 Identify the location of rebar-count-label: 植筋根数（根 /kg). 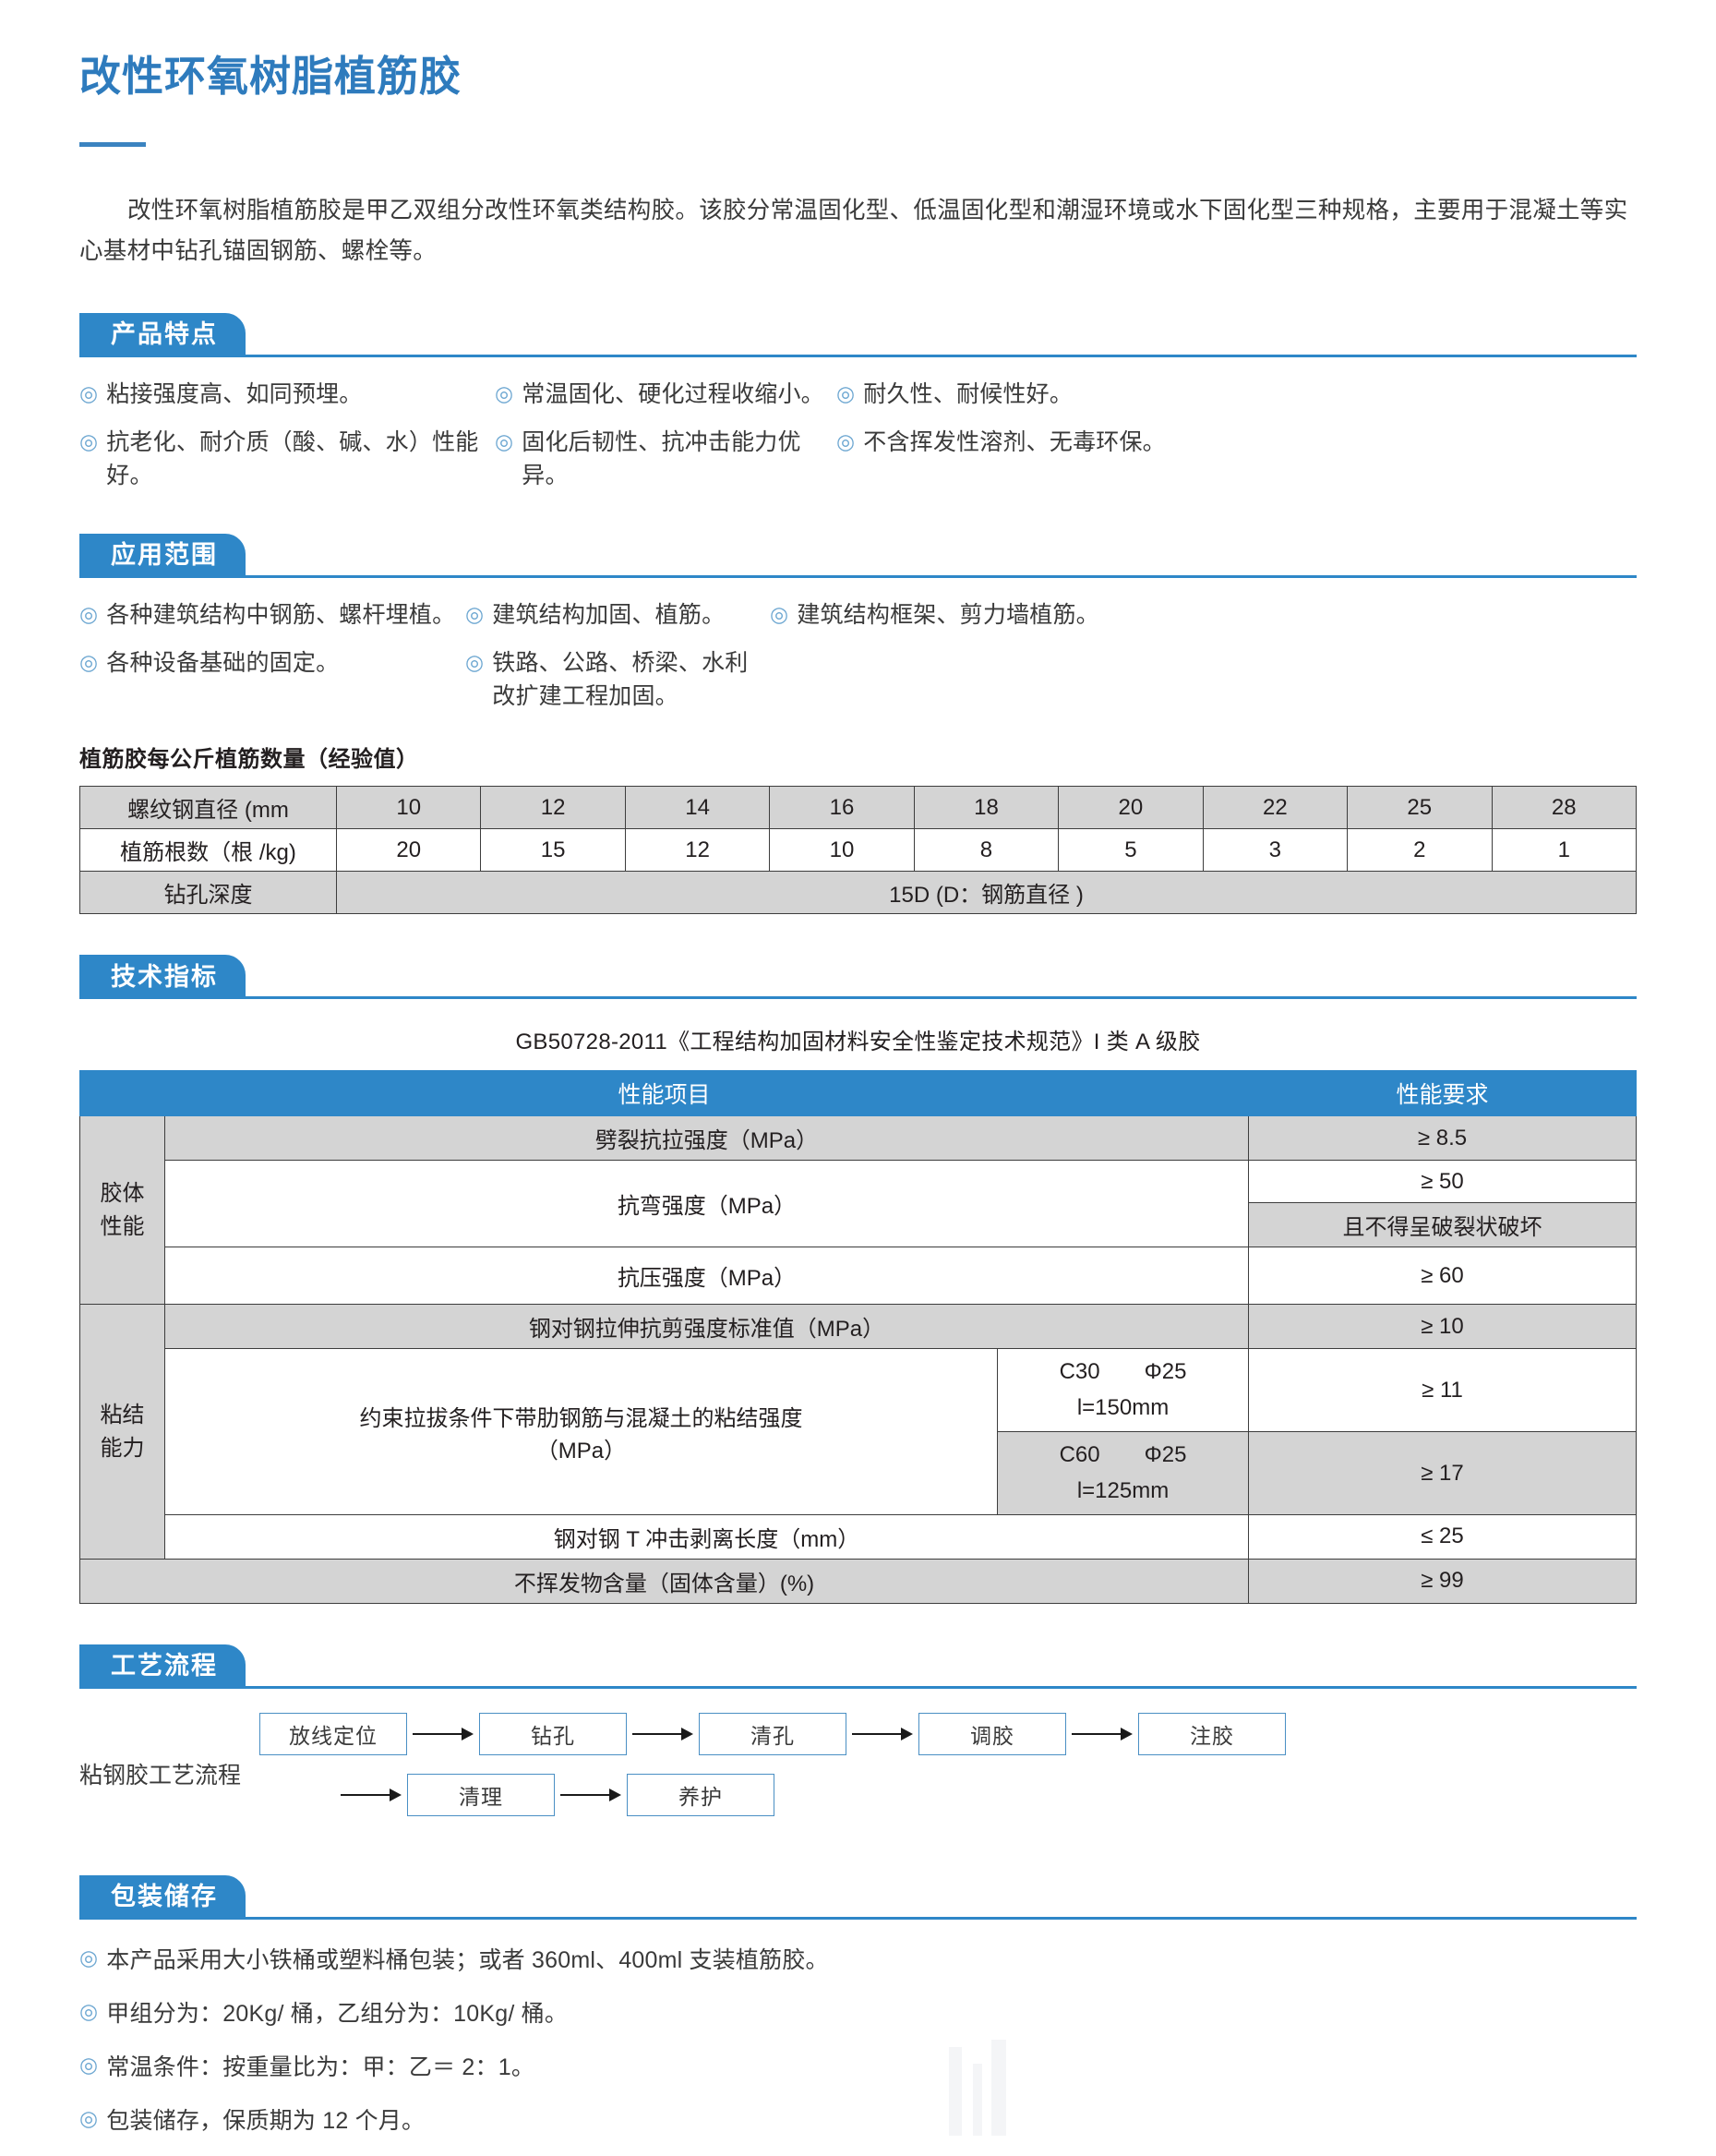
(208, 850).